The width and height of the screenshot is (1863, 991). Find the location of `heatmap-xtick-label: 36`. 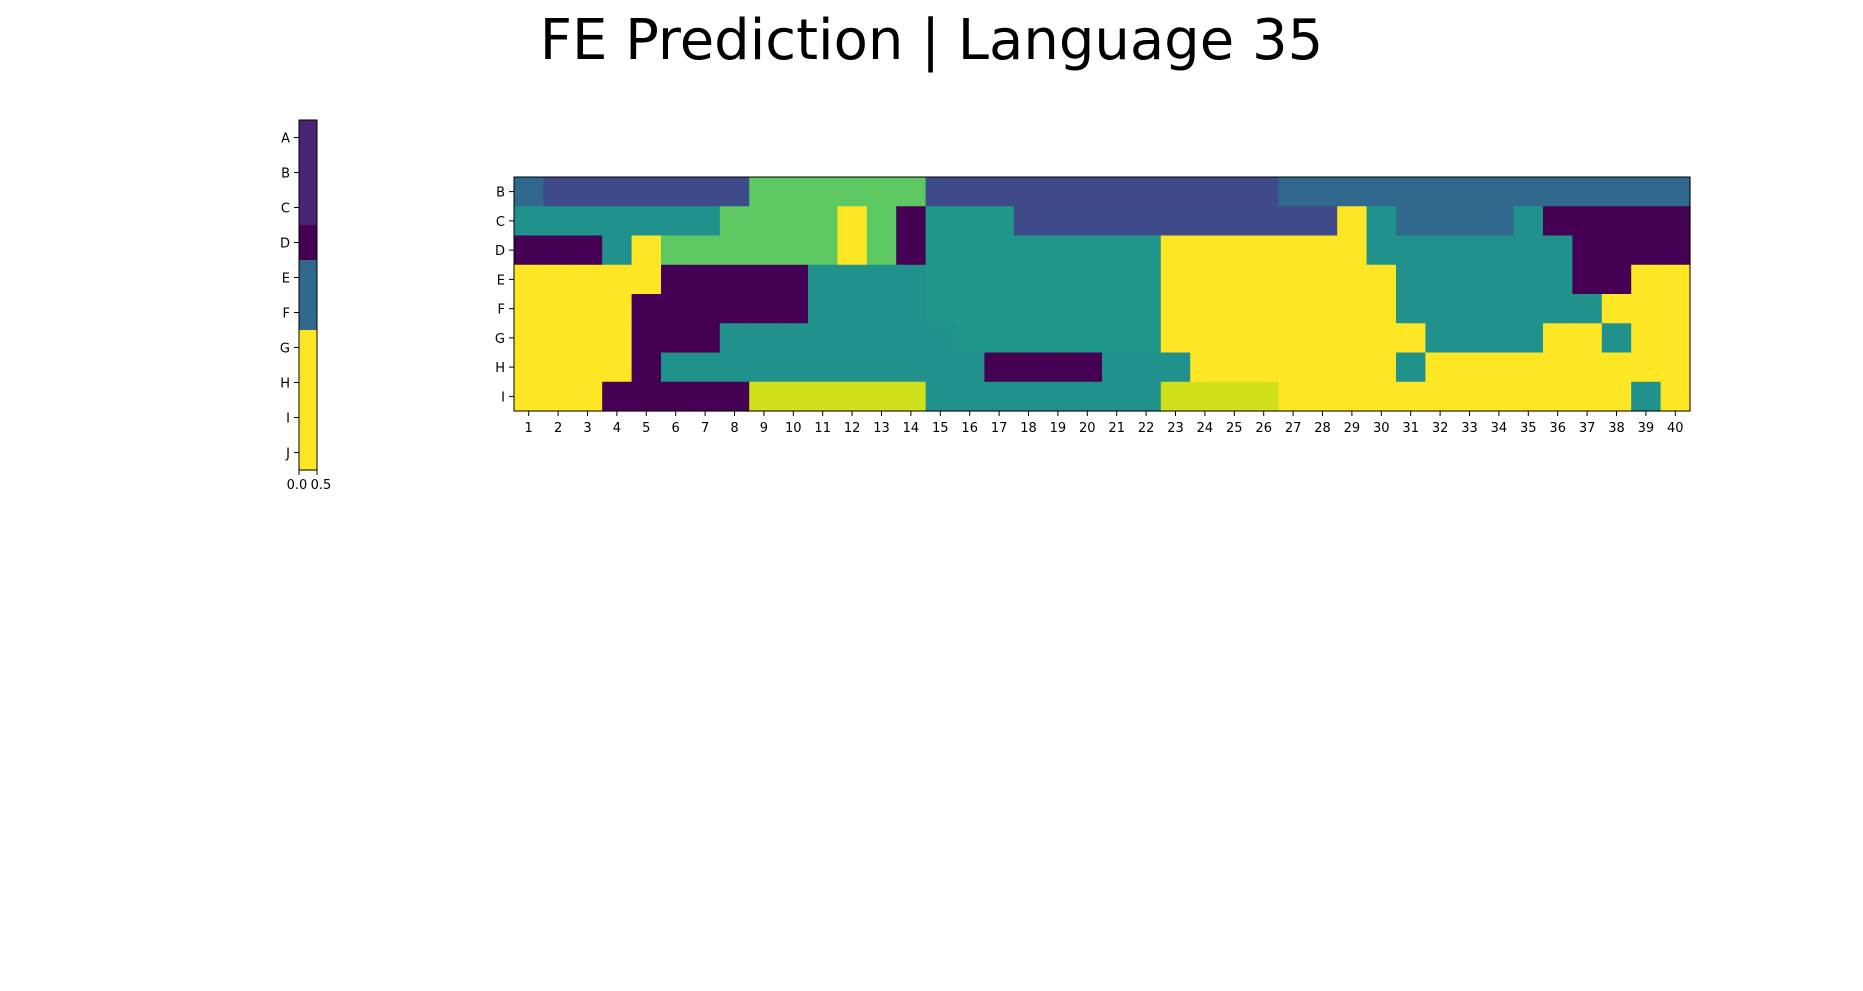

heatmap-xtick-label: 36 is located at coordinates (1557, 428).